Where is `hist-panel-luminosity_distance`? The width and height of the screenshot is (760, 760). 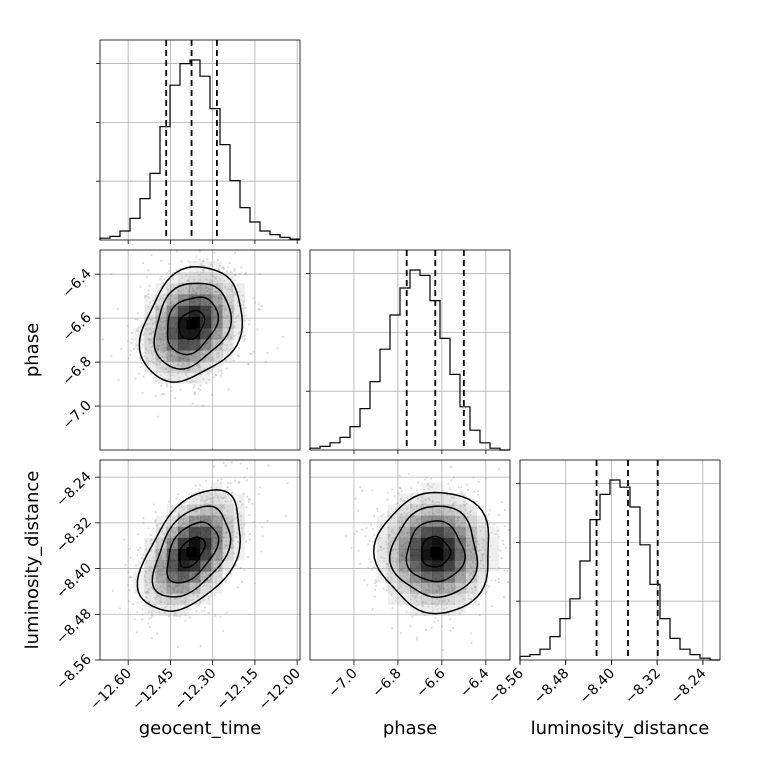 hist-panel-luminosity_distance is located at coordinates (618, 561).